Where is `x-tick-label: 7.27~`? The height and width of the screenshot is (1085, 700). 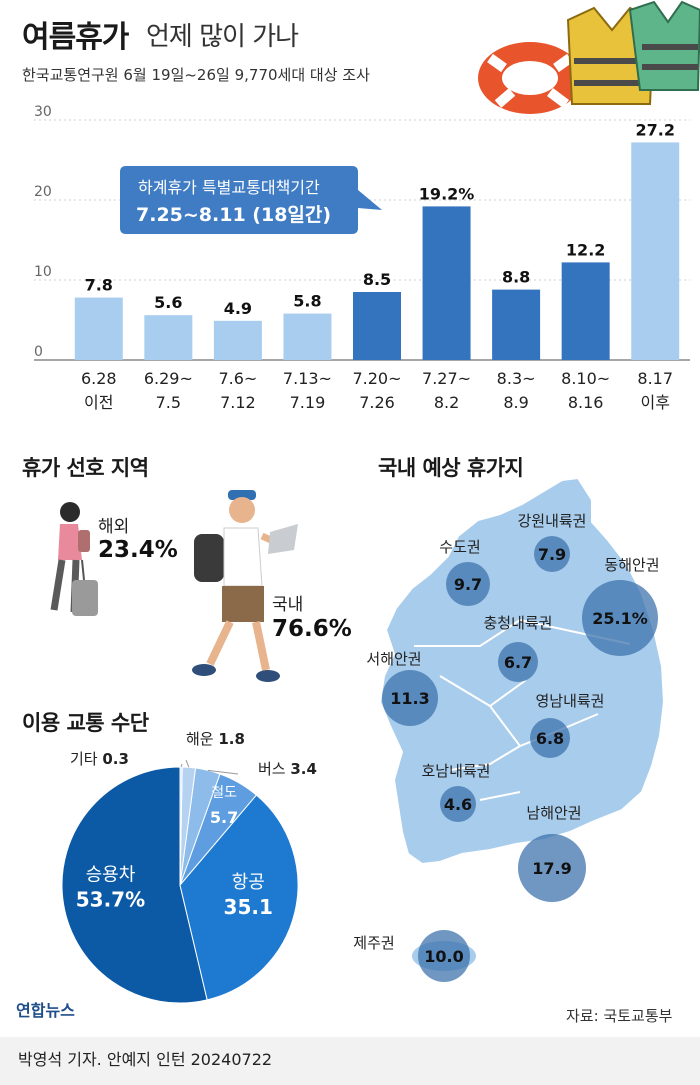 x-tick-label: 7.27~ is located at coordinates (446, 378).